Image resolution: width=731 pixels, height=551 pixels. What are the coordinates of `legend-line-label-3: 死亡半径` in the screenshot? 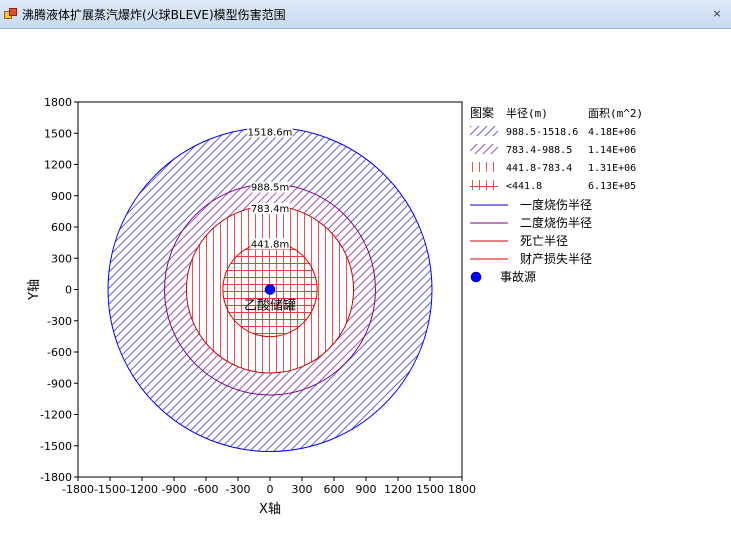 It's located at (544, 241).